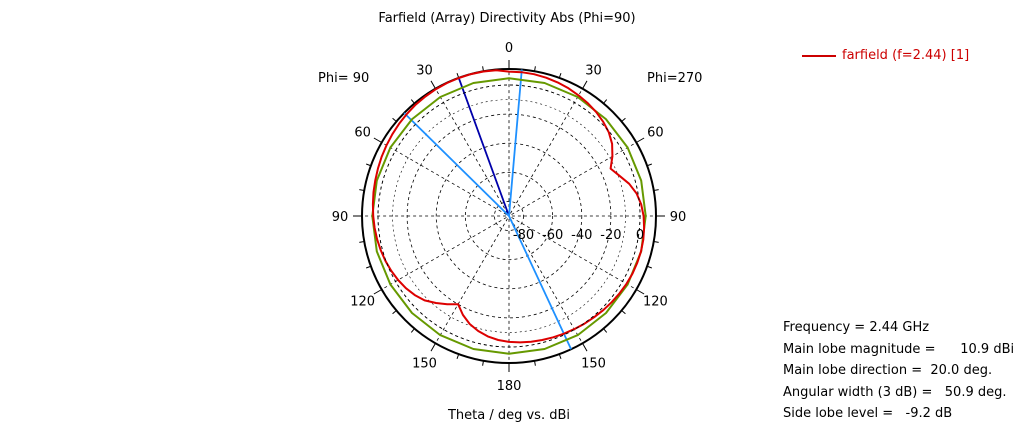  I want to click on radial-tick-label: -80, so click(523, 235).